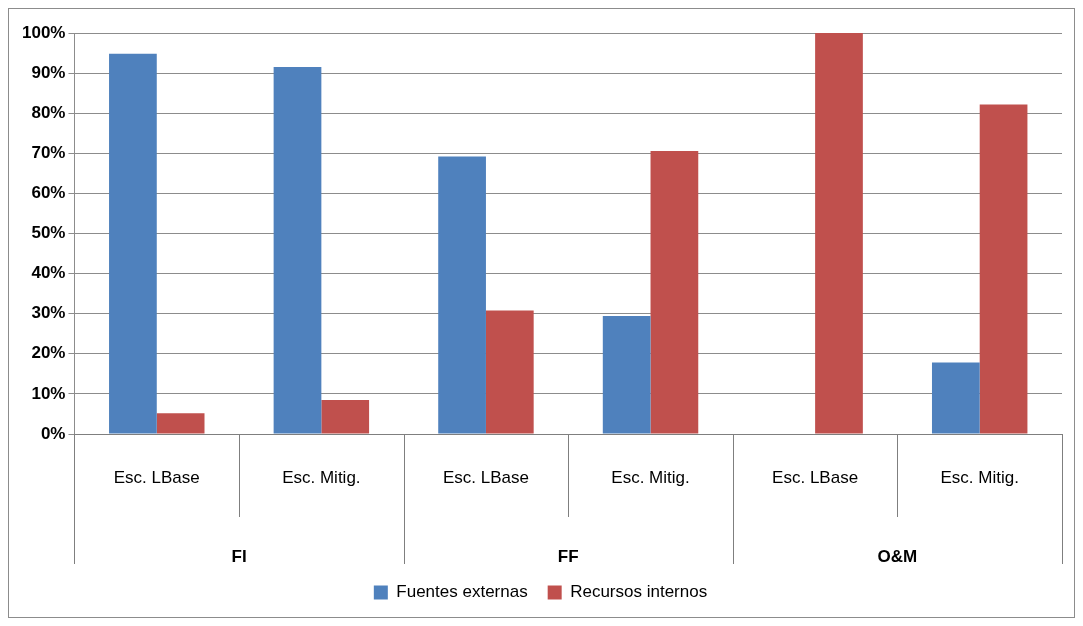 This screenshot has width=1083, height=626. Describe the element at coordinates (44, 32) in the screenshot. I see `y-tick-label: 100%` at that location.